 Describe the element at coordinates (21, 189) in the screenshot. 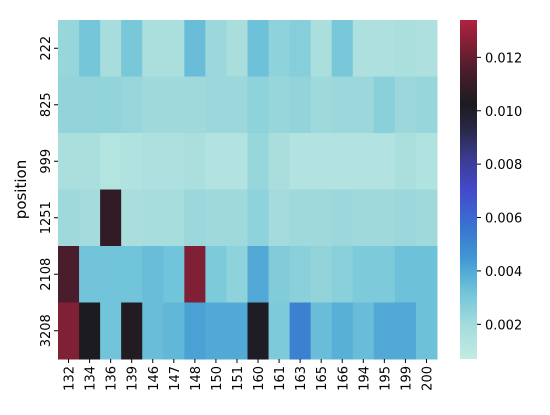

I see `y-axis-title: position` at that location.